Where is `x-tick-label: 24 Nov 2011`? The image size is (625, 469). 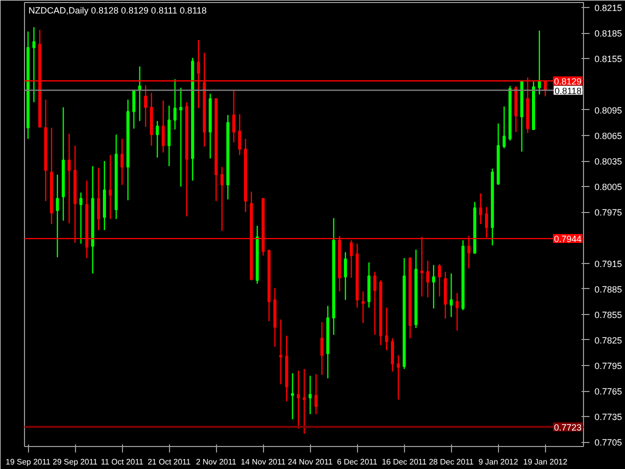
x-tick-label: 24 Nov 2011 is located at coordinates (311, 462).